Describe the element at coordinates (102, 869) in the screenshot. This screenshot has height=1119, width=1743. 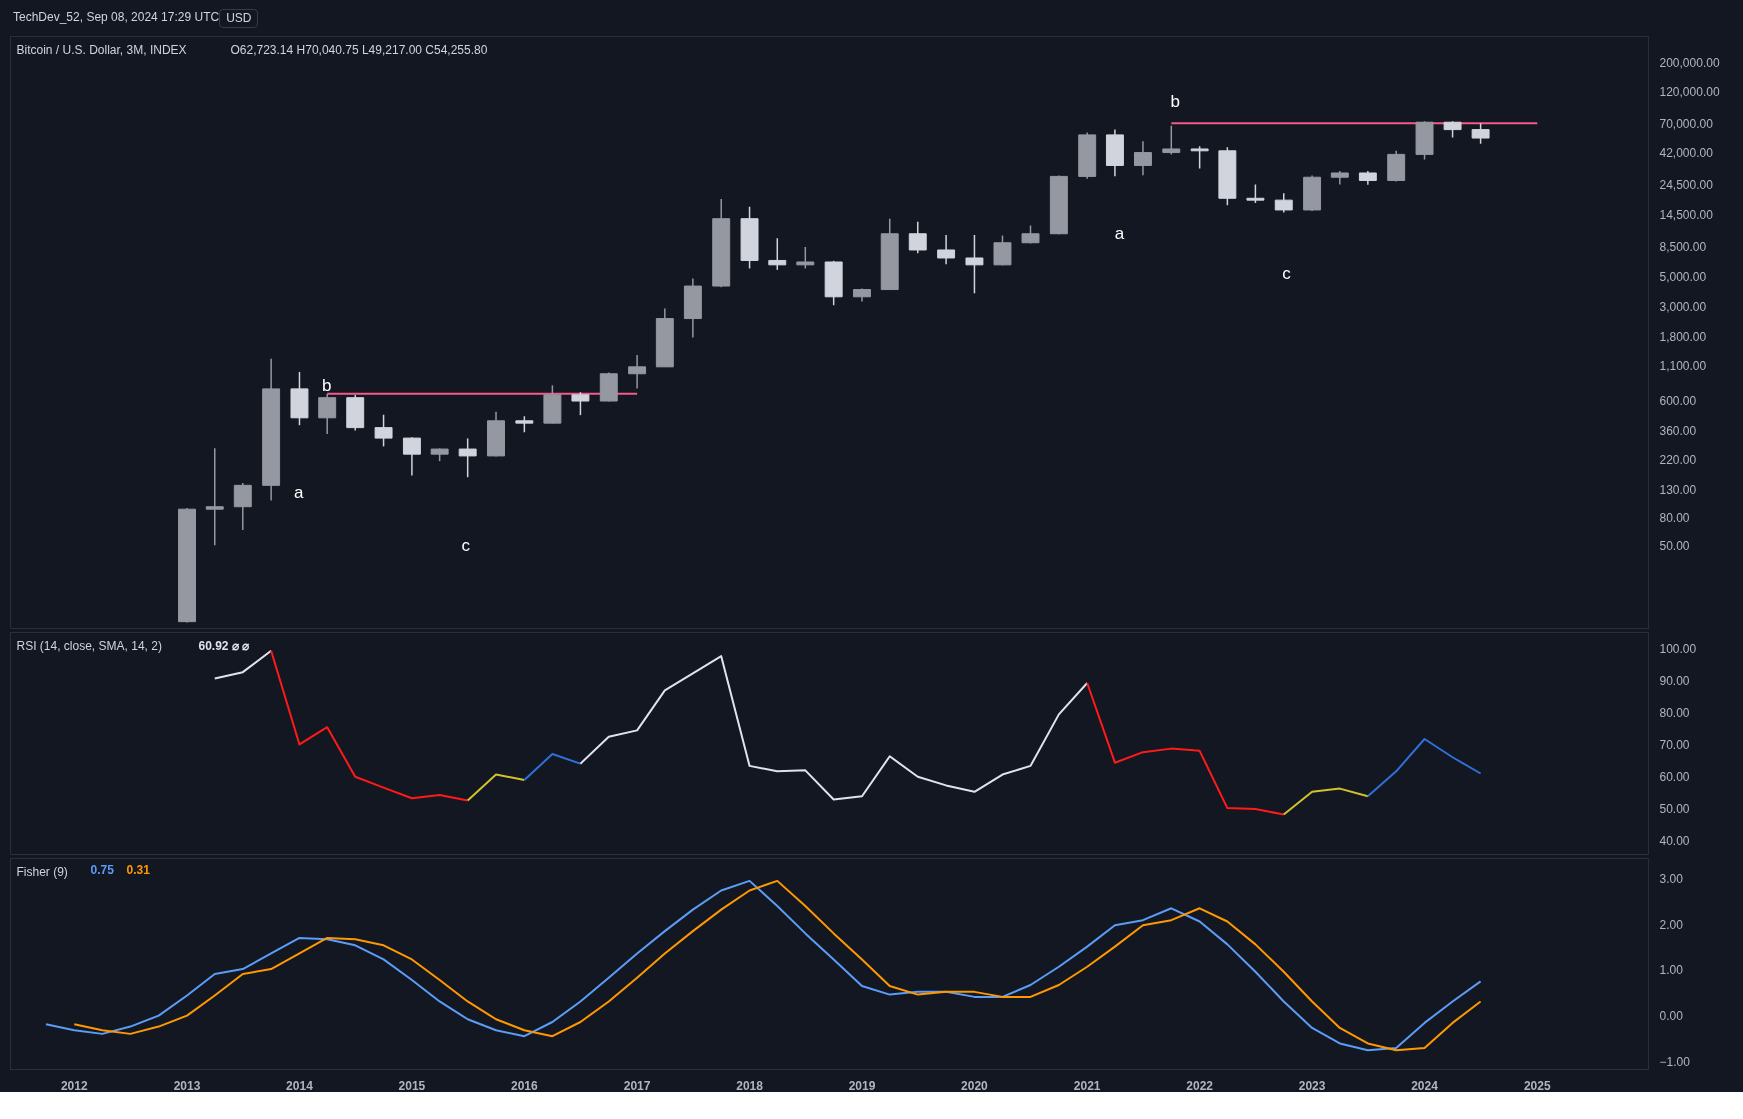
I see `annotation: 0.75` at that location.